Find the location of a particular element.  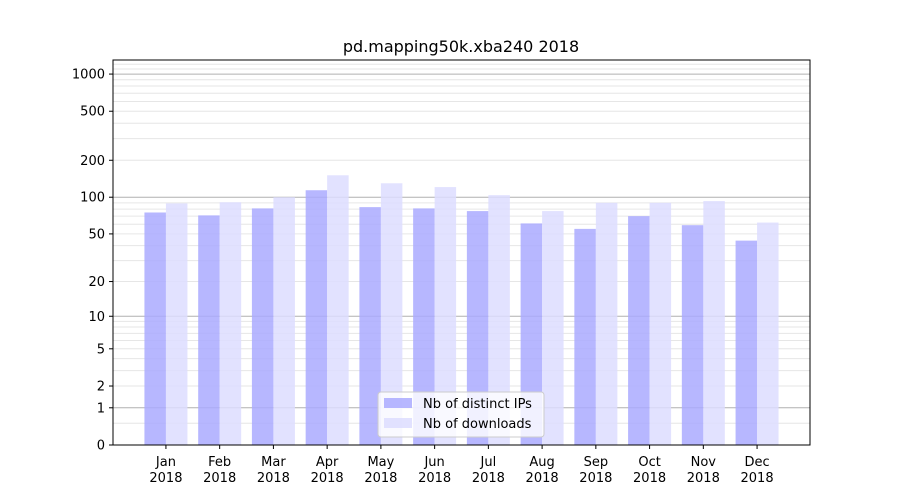

y-tick-label: 50 is located at coordinates (96, 234).